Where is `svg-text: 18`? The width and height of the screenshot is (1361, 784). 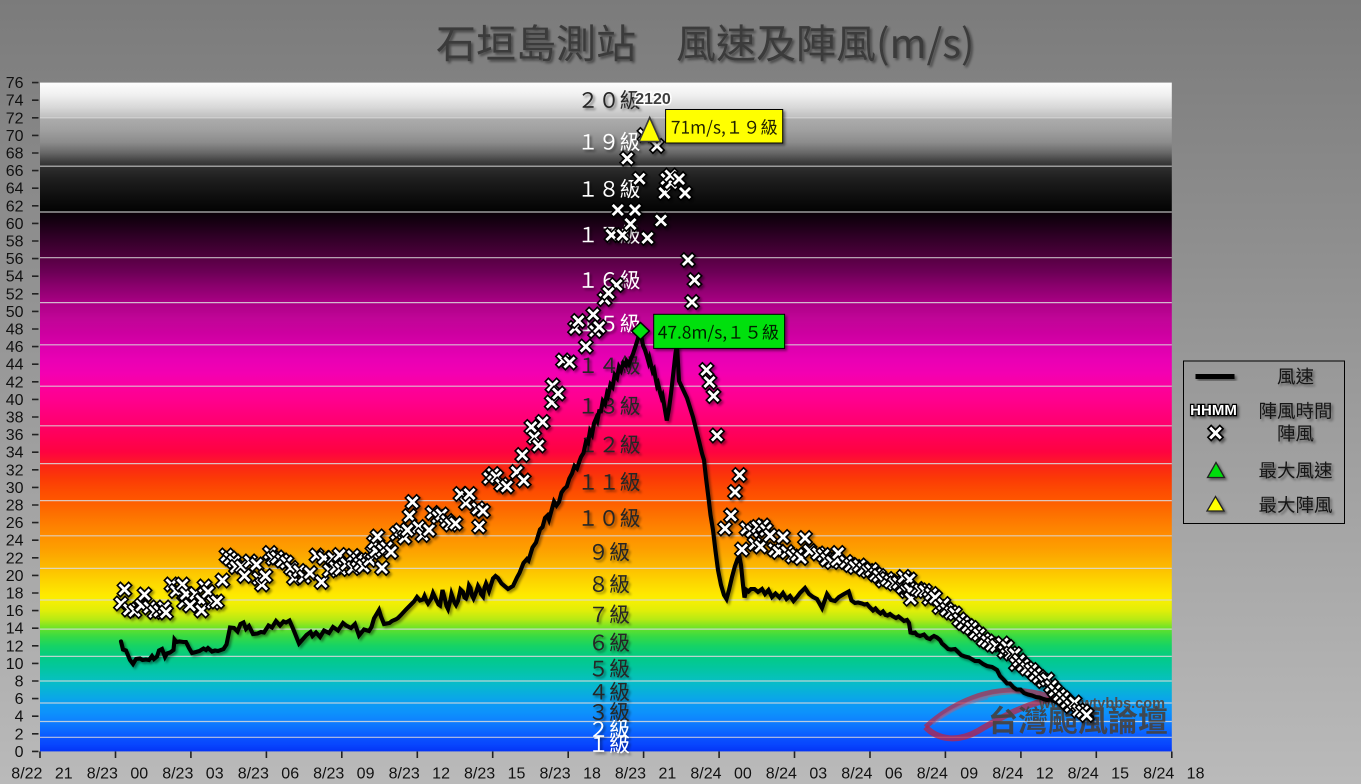
svg-text: 18 is located at coordinates (15, 594).